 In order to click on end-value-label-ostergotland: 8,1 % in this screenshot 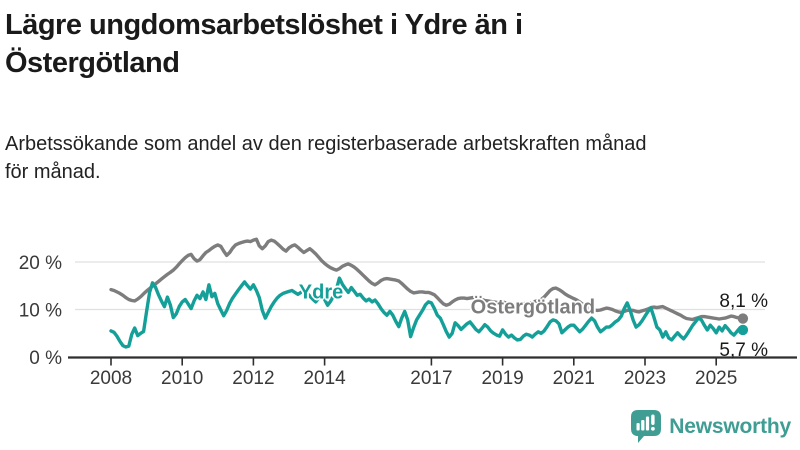, I will do `click(743, 301)`.